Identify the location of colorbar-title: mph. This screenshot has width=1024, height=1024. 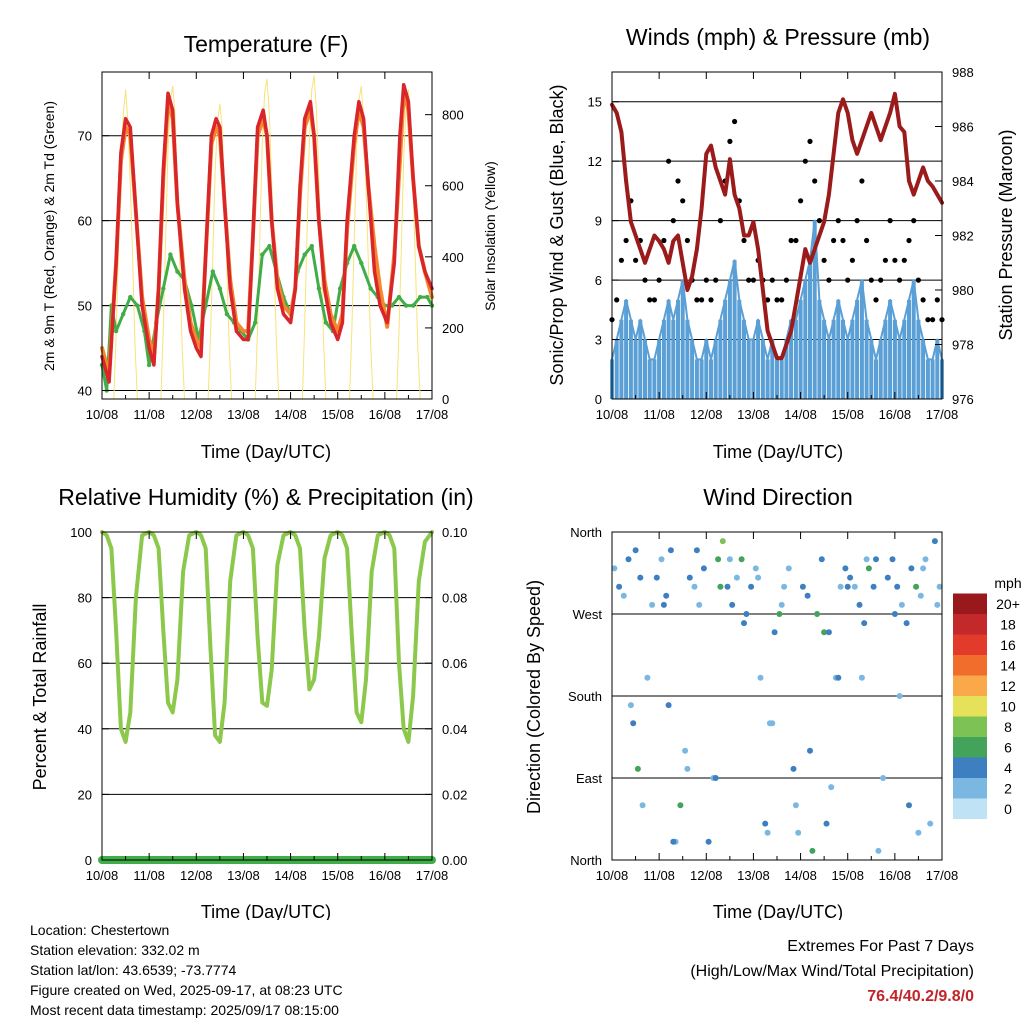
(1007, 583).